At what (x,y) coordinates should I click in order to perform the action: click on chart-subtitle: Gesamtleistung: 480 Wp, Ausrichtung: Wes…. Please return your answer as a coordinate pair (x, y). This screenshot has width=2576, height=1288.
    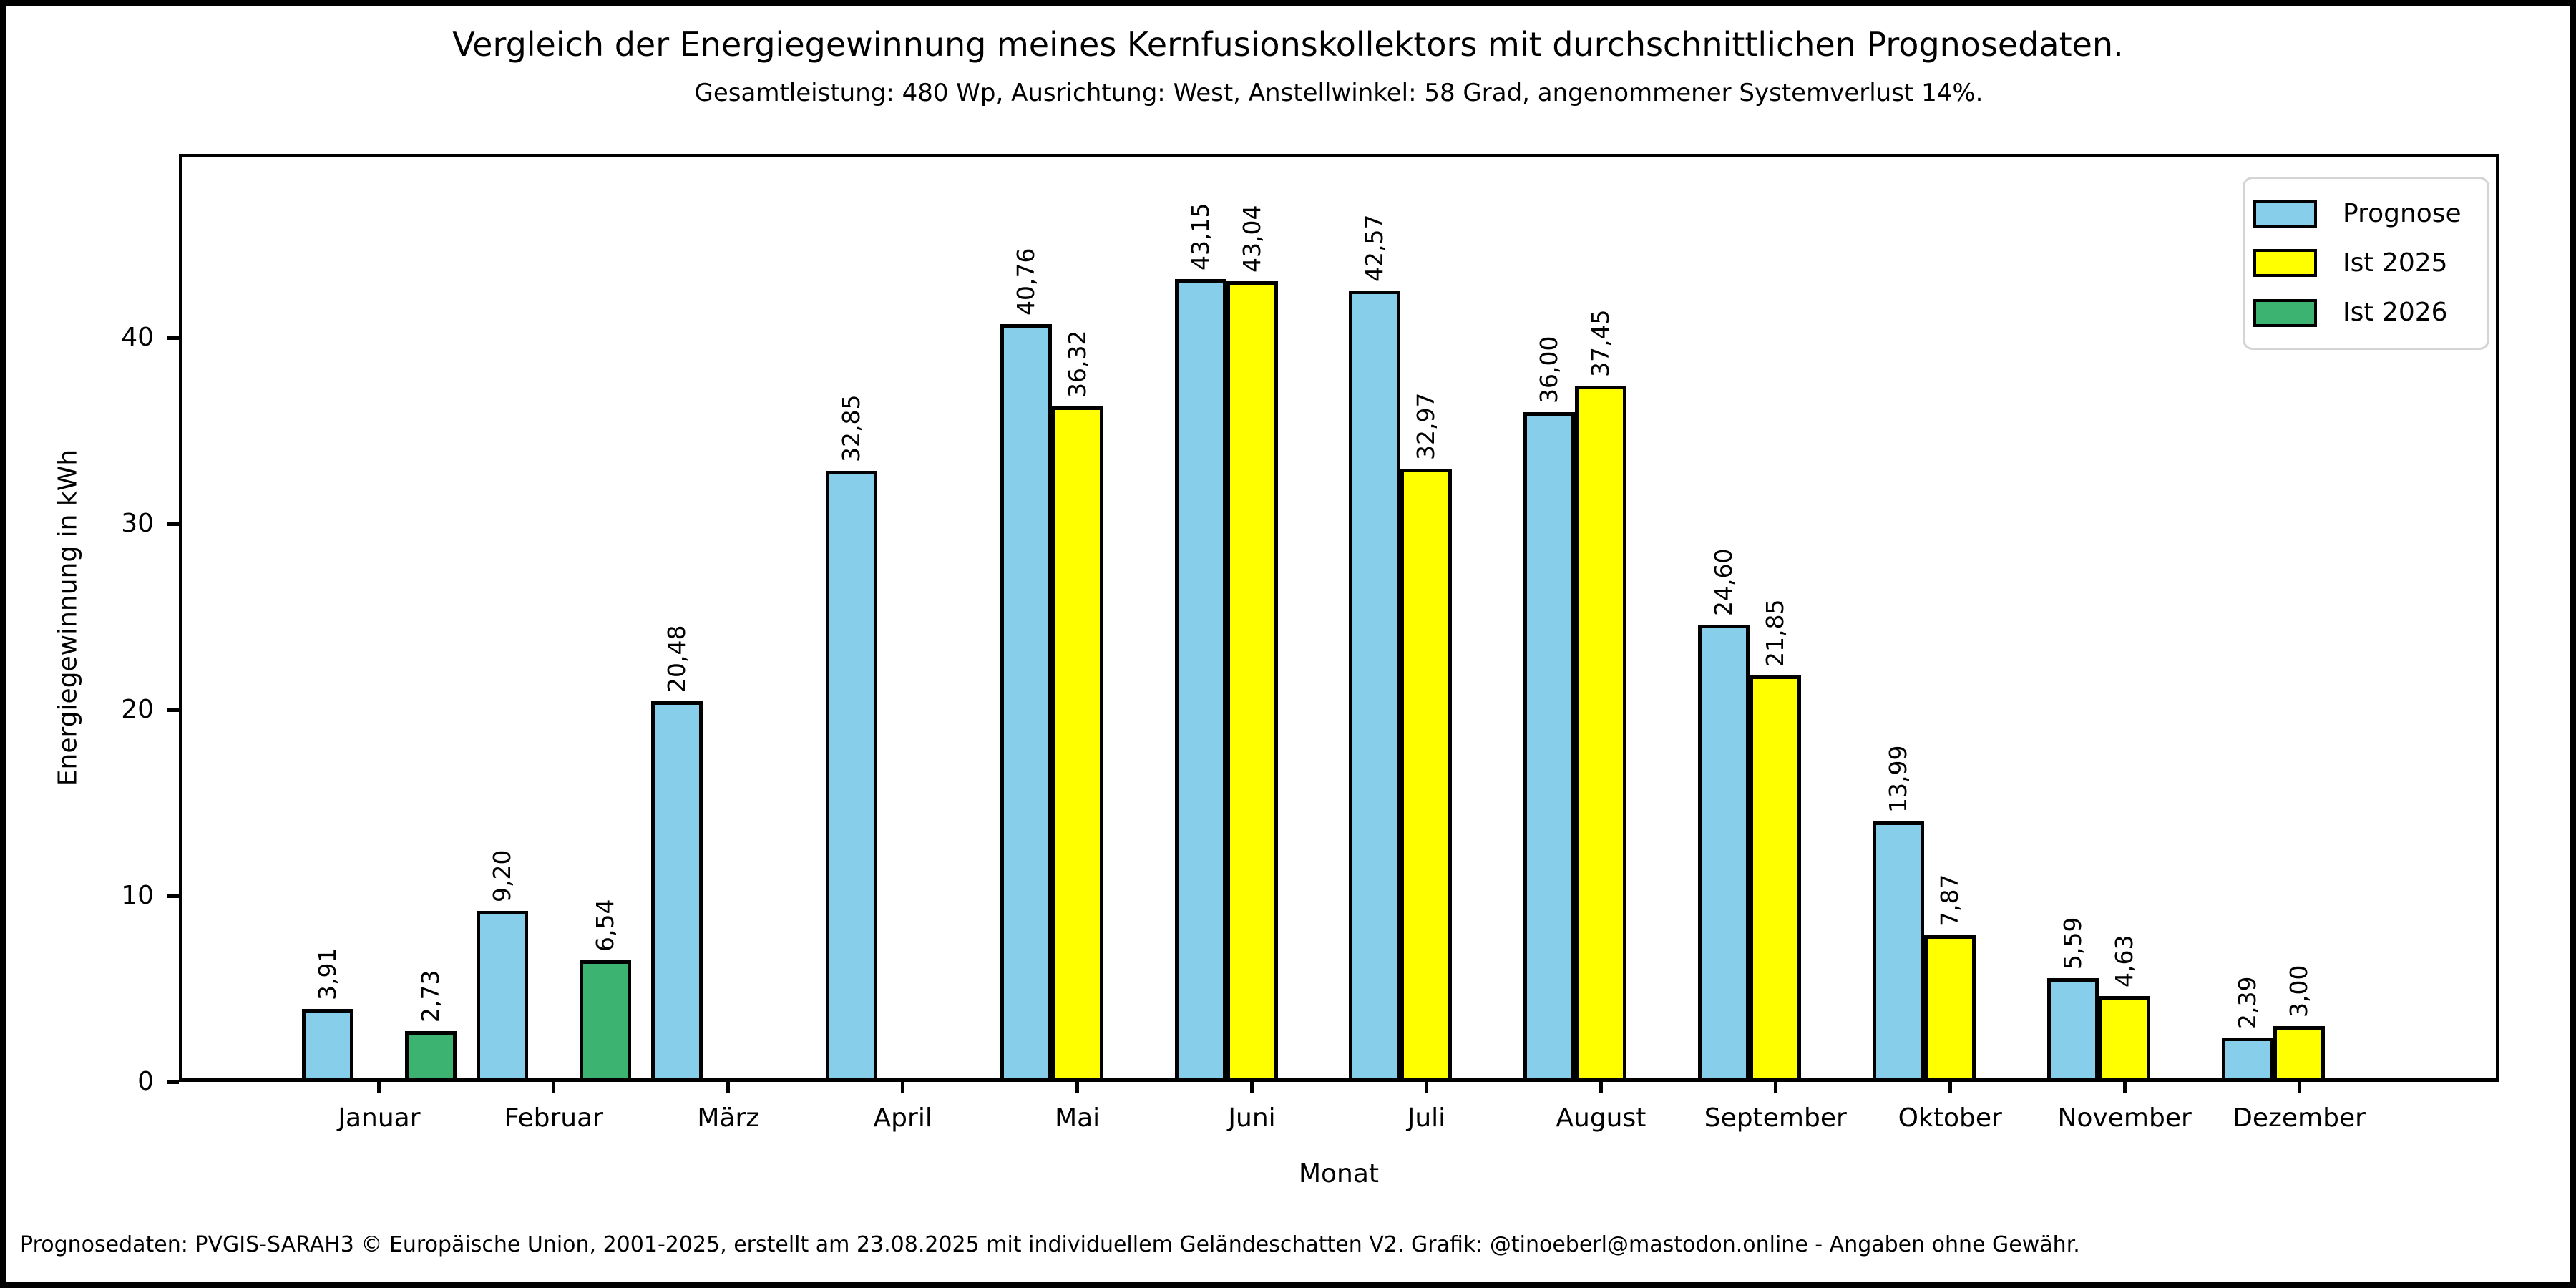
    Looking at the image, I should click on (1339, 93).